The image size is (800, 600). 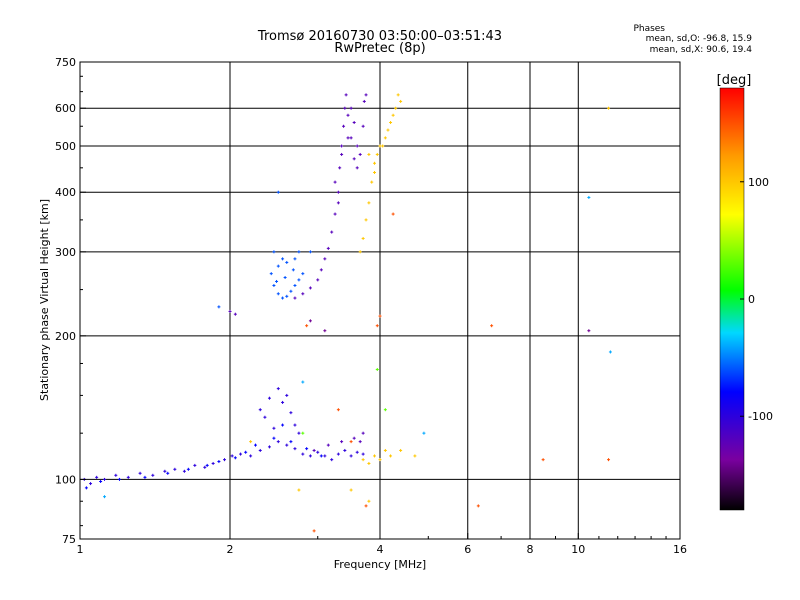 What do you see at coordinates (530, 549) in the screenshot?
I see `x-tick-label: 8` at bounding box center [530, 549].